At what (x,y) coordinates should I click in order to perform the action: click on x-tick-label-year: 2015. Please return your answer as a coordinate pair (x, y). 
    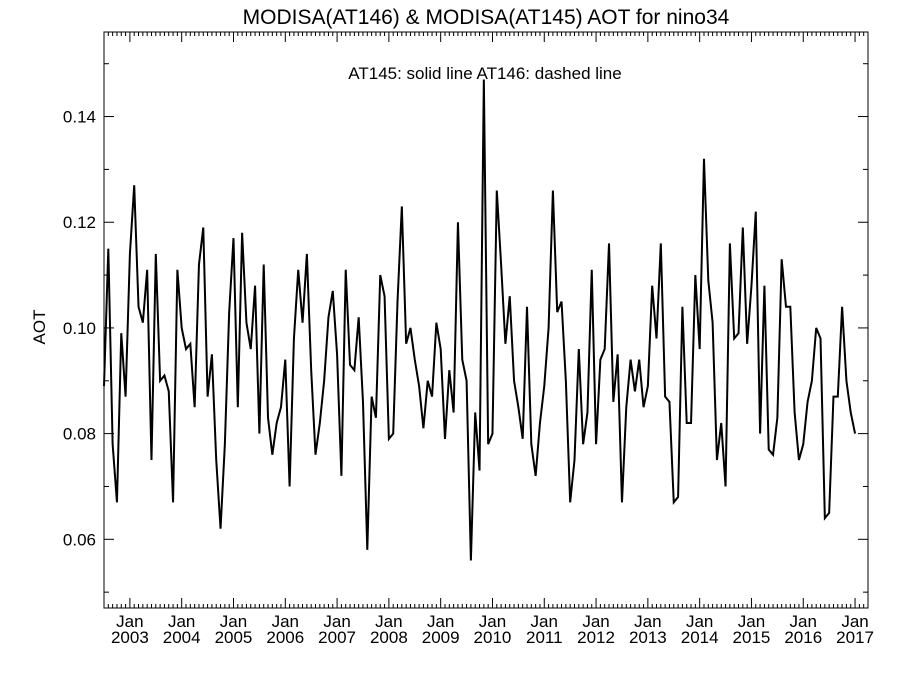
    Looking at the image, I should click on (752, 637).